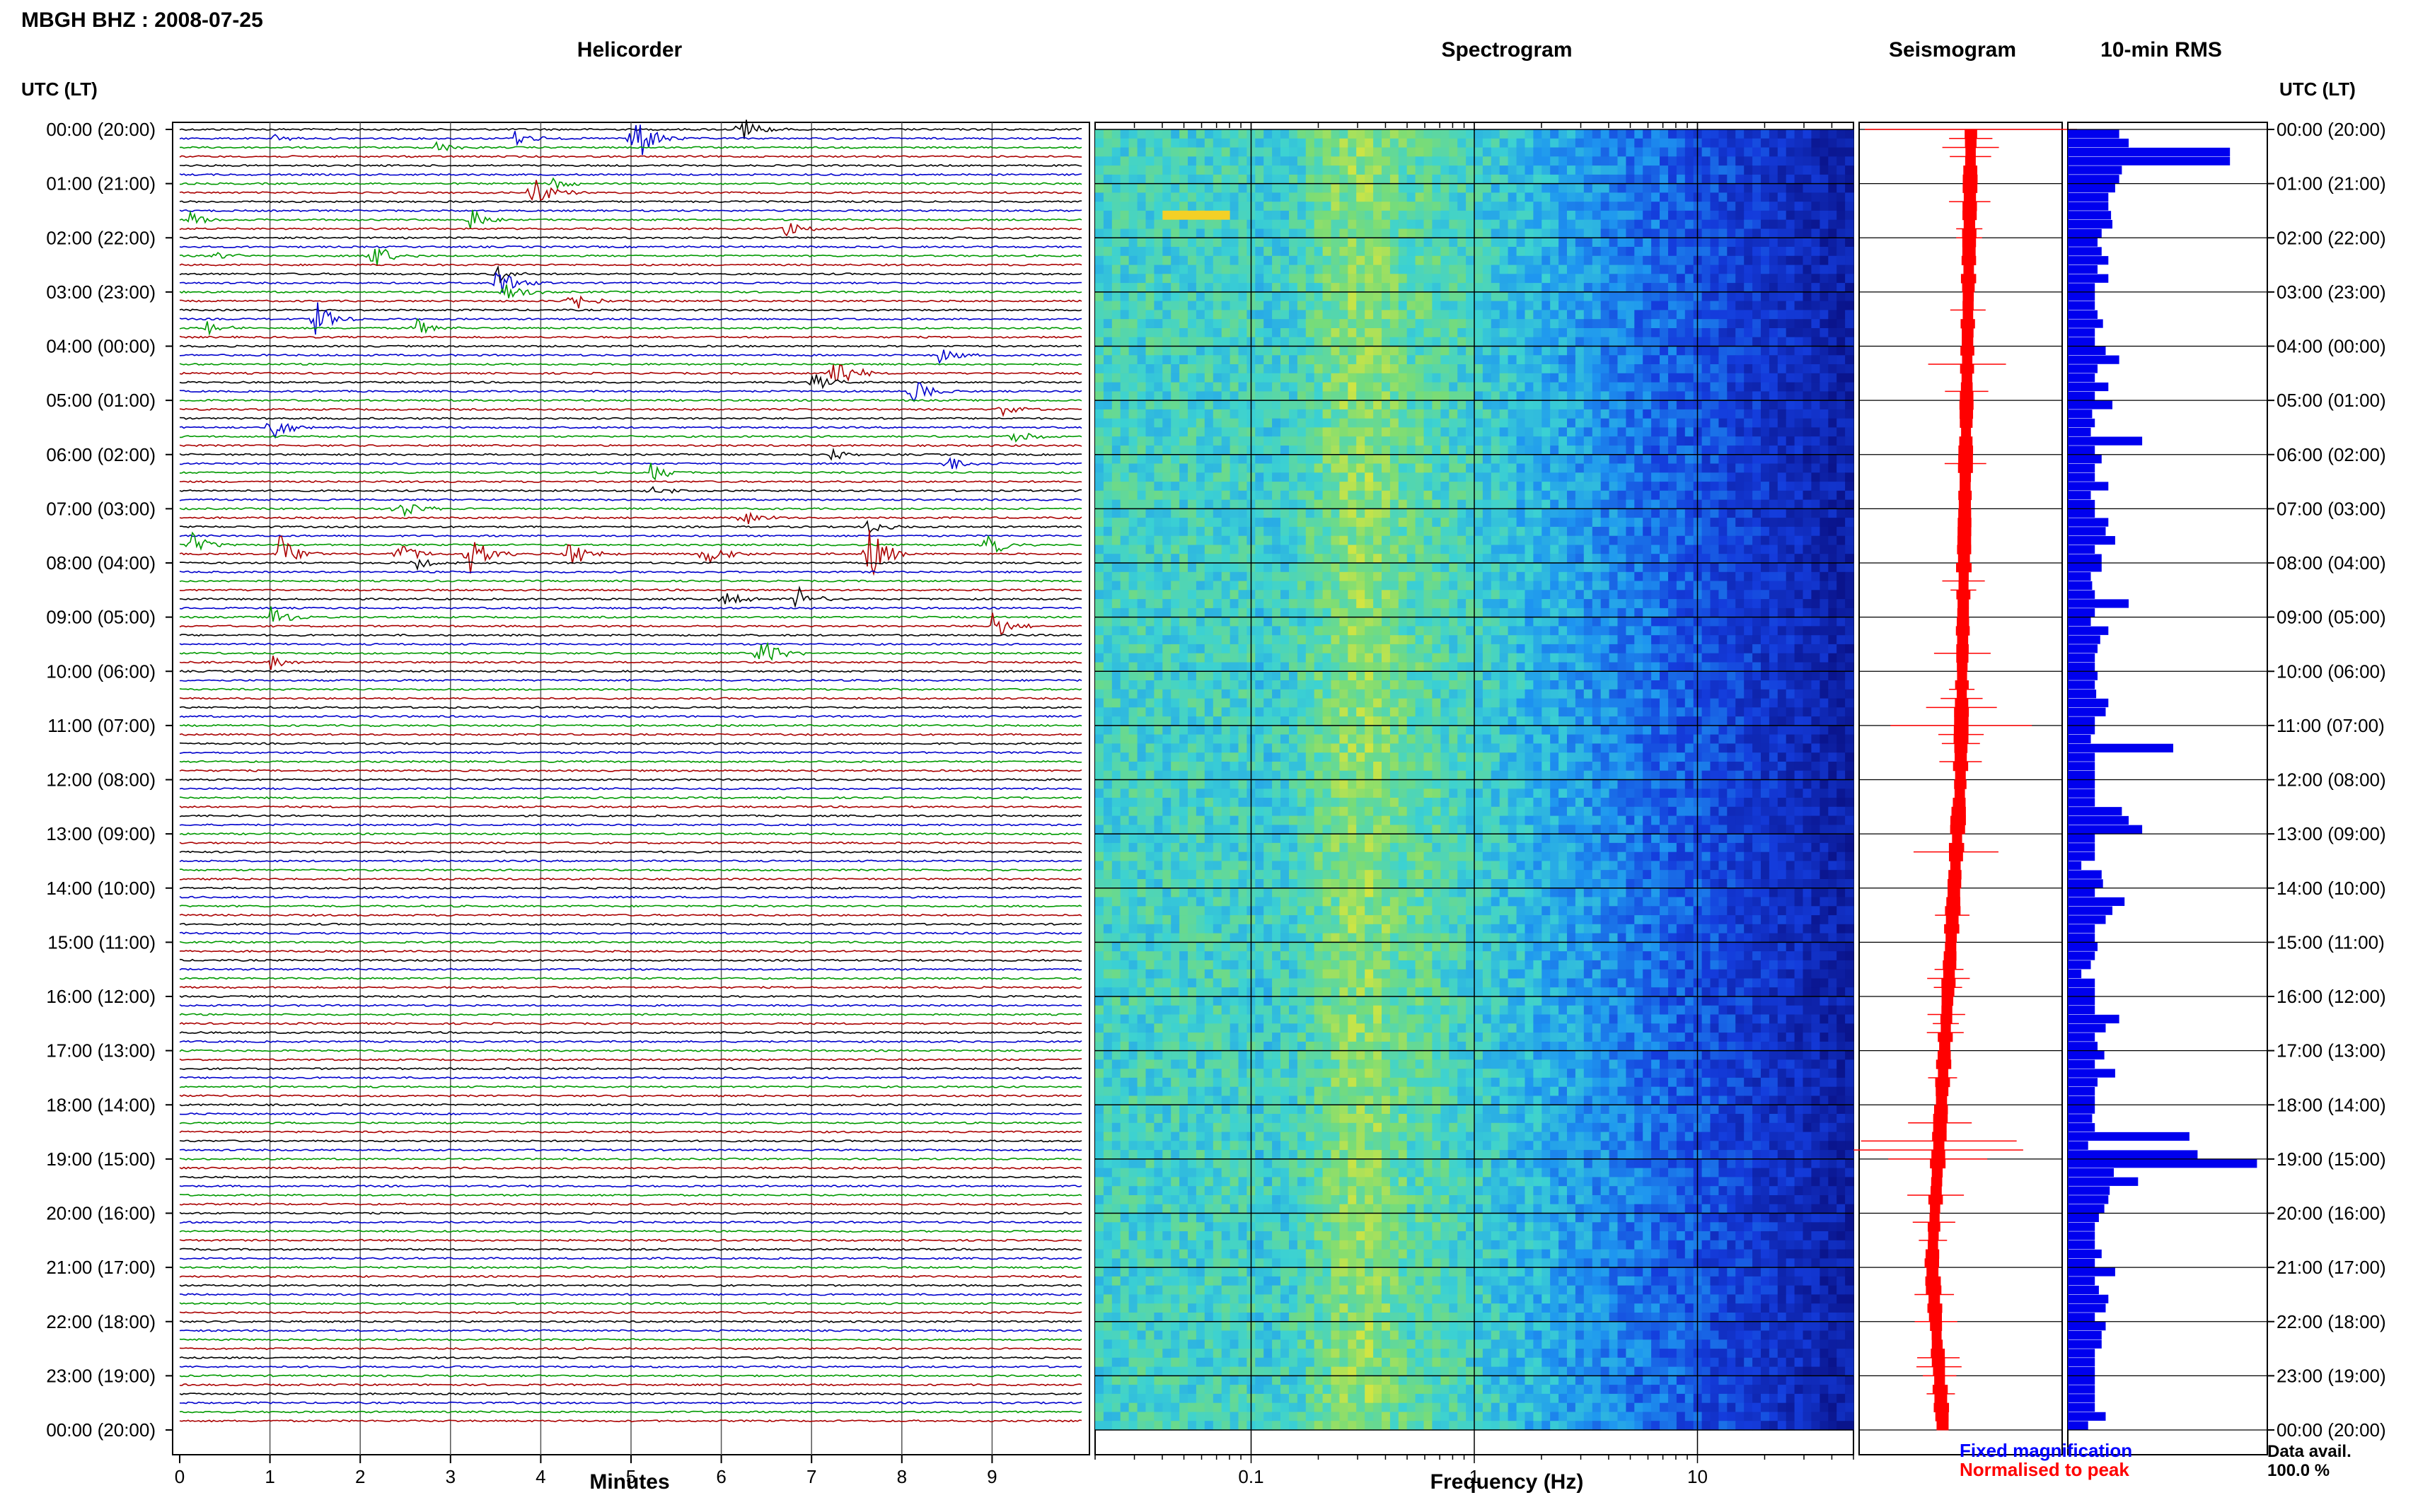 The width and height of the screenshot is (2418, 1512). Describe the element at coordinates (2331, 1104) in the screenshot. I see `time-label-right: 18:00 (14:00)` at that location.